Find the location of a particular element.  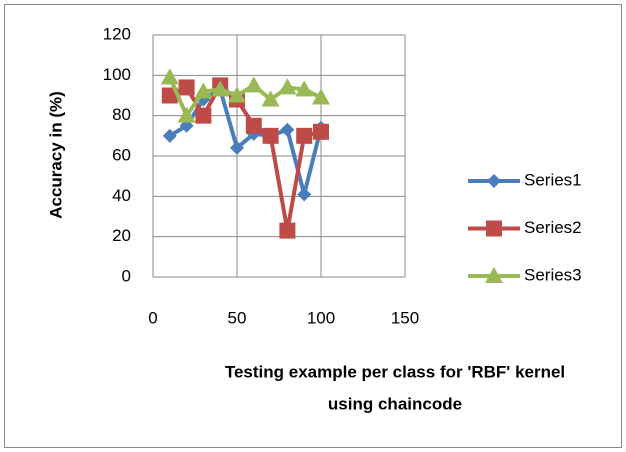

legend-label: Series1 is located at coordinates (553, 179).